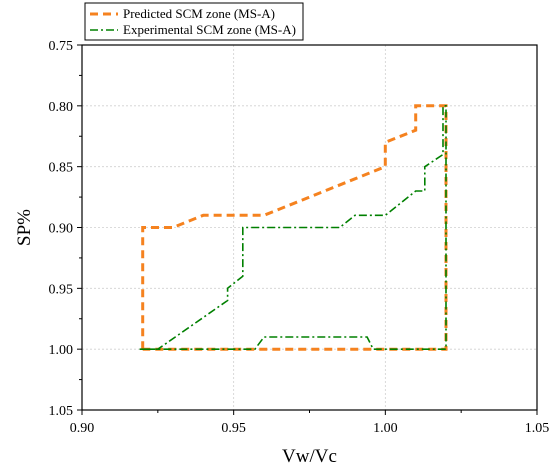 This screenshot has width=550, height=471. Describe the element at coordinates (61, 350) in the screenshot. I see `y-tick-label: 1.00` at that location.